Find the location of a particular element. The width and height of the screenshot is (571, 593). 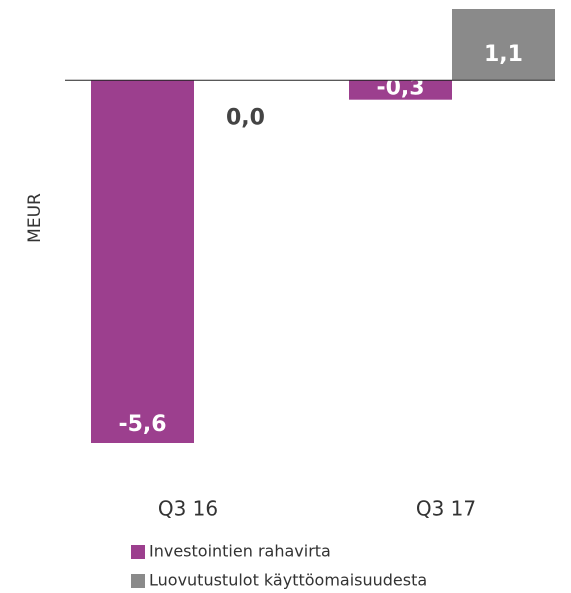

value-label: -0,3 is located at coordinates (400, 87).